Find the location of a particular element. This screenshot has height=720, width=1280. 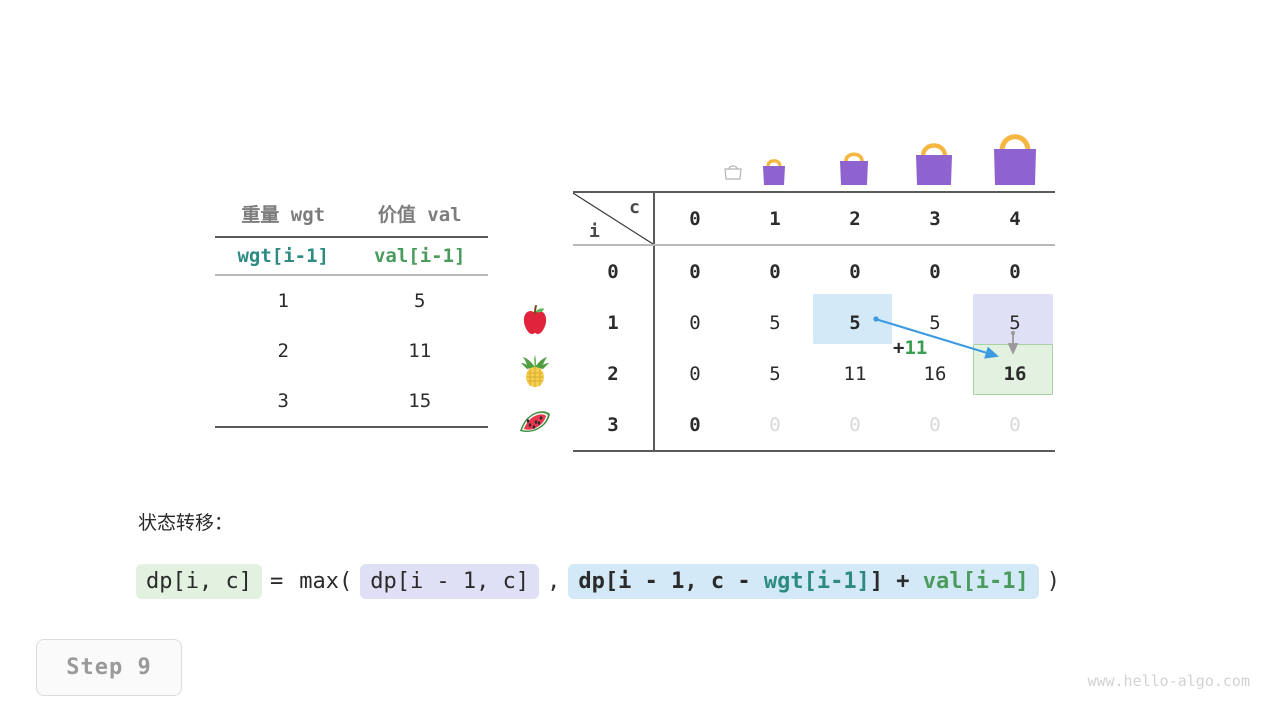

dp-cell-3-1: 0 is located at coordinates (775, 425).